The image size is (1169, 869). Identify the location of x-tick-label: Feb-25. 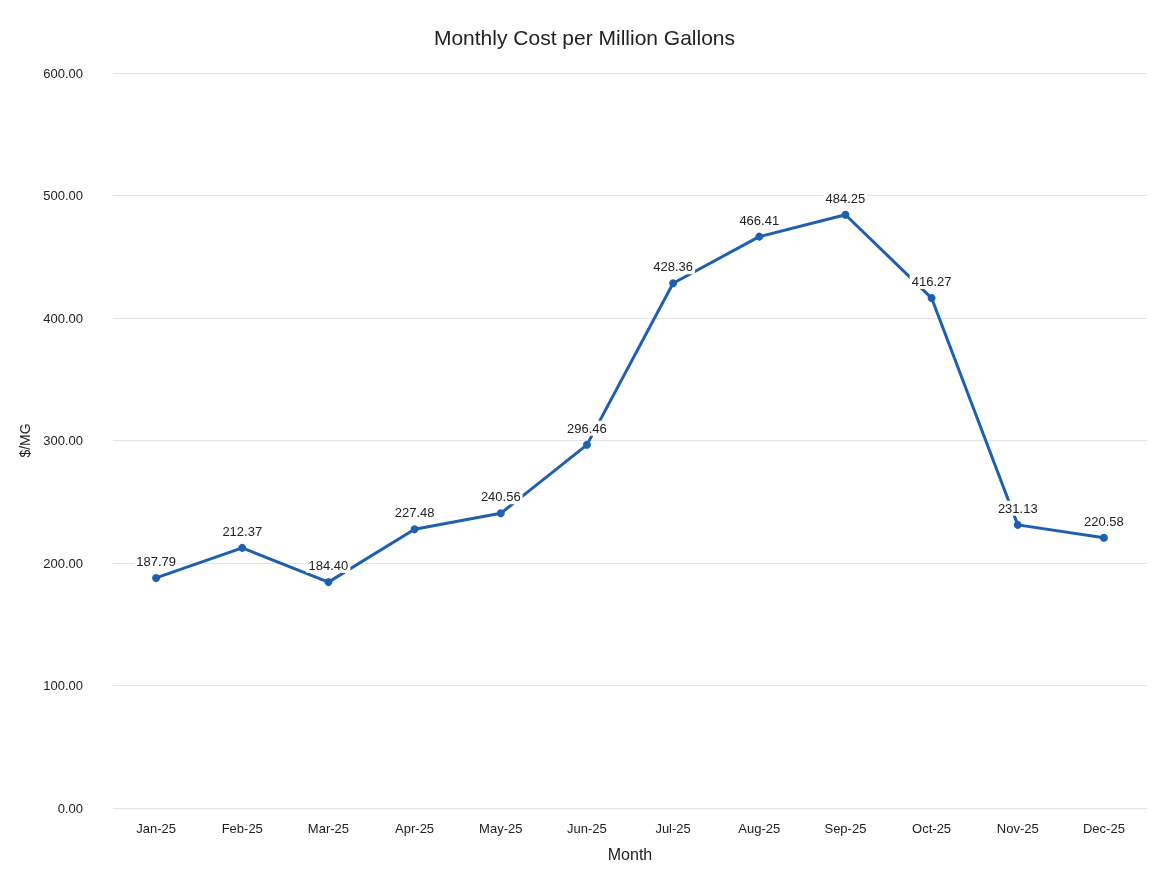
(242, 828).